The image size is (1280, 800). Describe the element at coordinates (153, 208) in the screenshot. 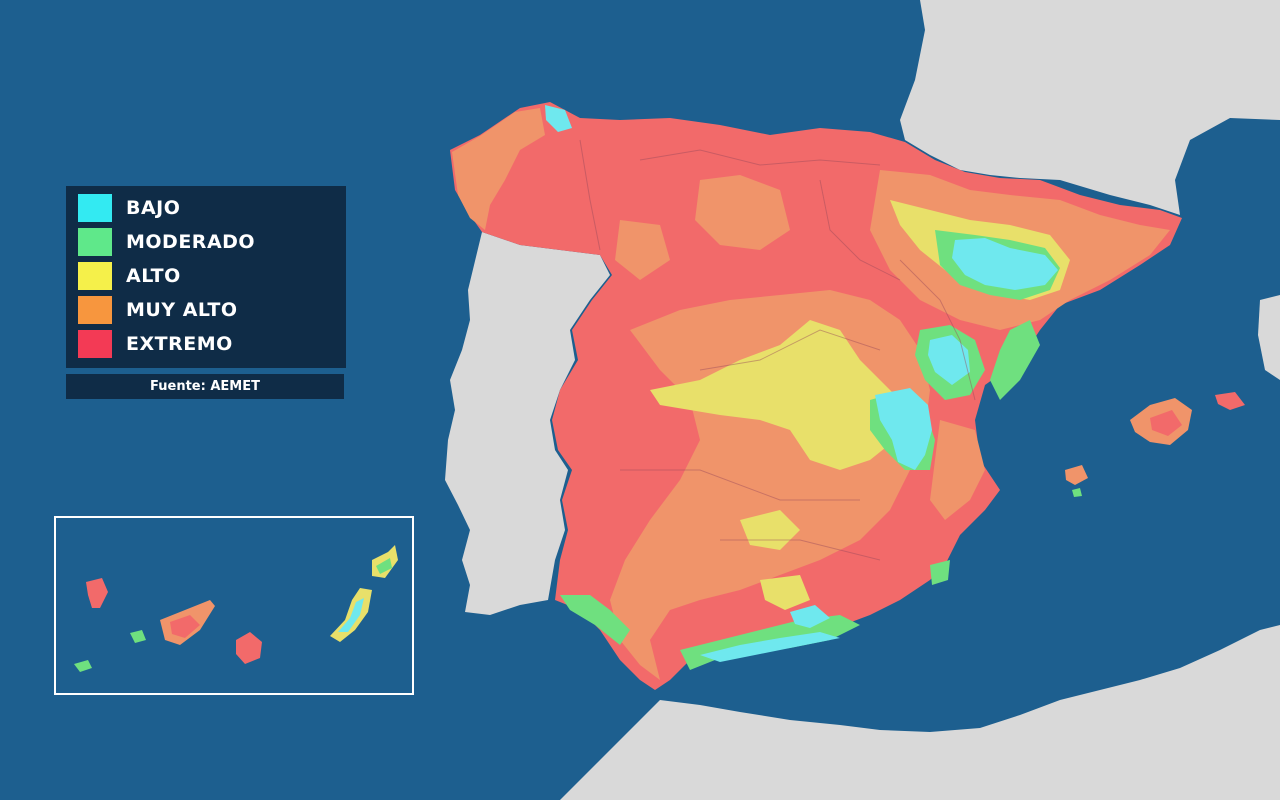

I see `legend-label-bajo: BAJO` at that location.